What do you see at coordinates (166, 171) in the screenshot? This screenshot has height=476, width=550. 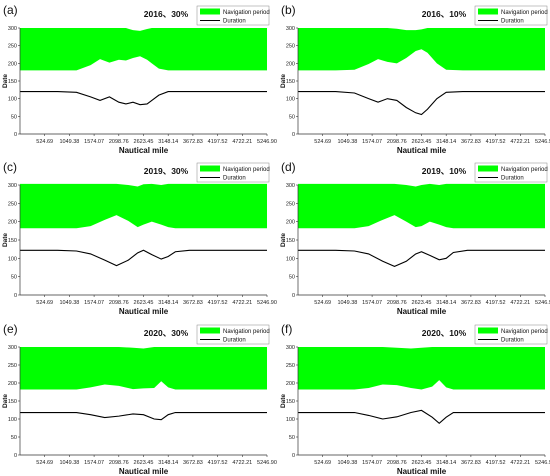 I see `panel-title: 2019、30%` at bounding box center [166, 171].